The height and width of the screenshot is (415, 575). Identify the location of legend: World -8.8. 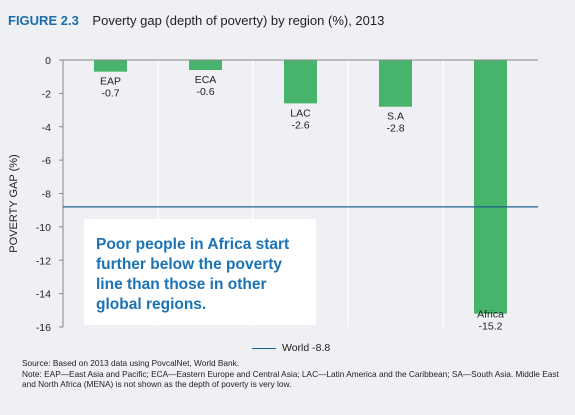
(291, 348).